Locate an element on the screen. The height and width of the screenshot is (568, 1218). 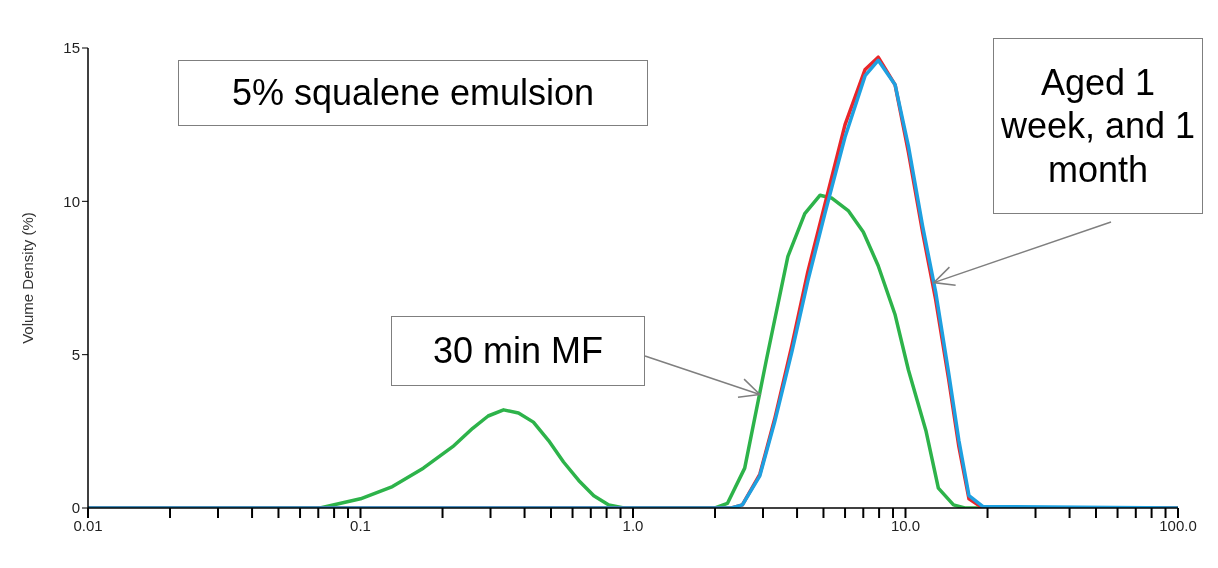
x-tick-label: 100.0 is located at coordinates (1178, 525).